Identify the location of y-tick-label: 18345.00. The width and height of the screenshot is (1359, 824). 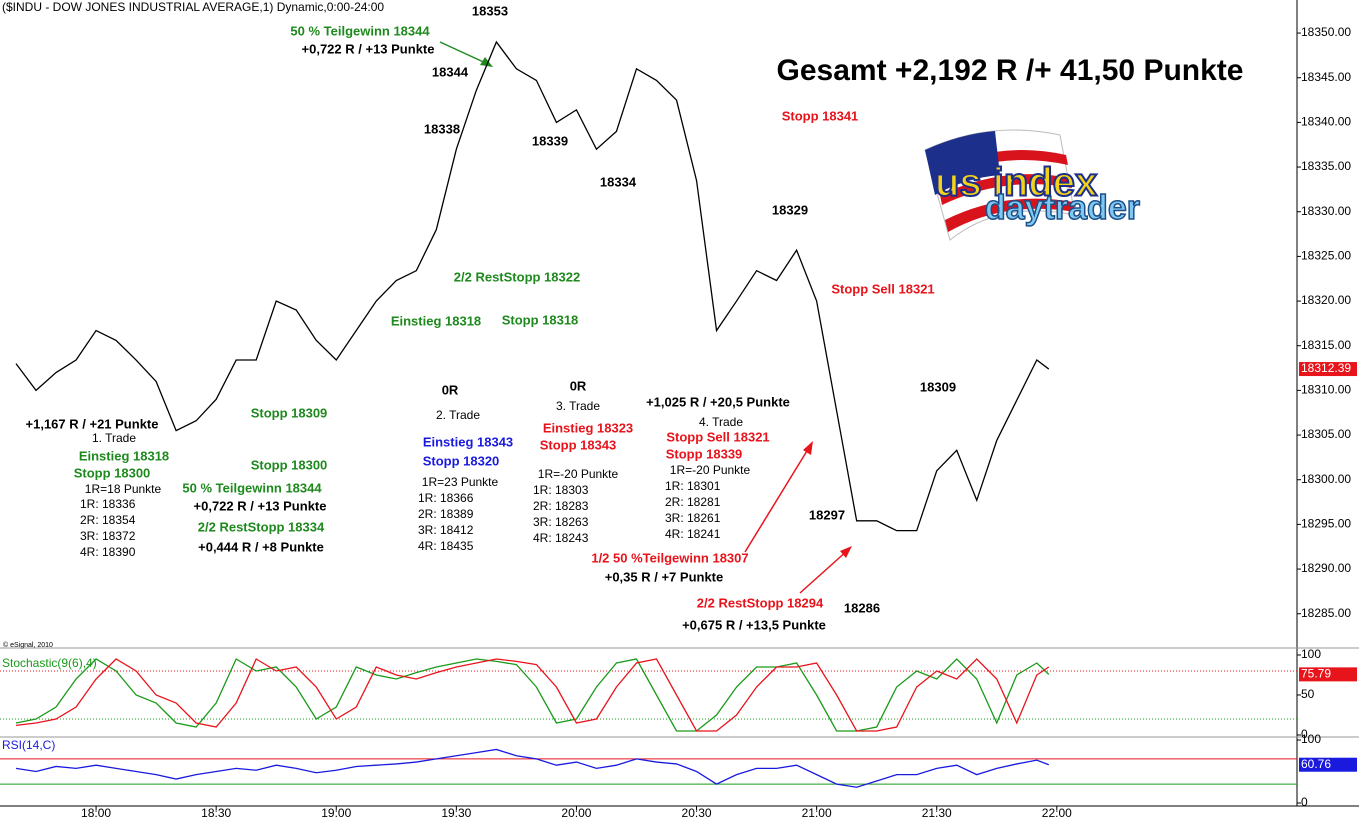
(1326, 77).